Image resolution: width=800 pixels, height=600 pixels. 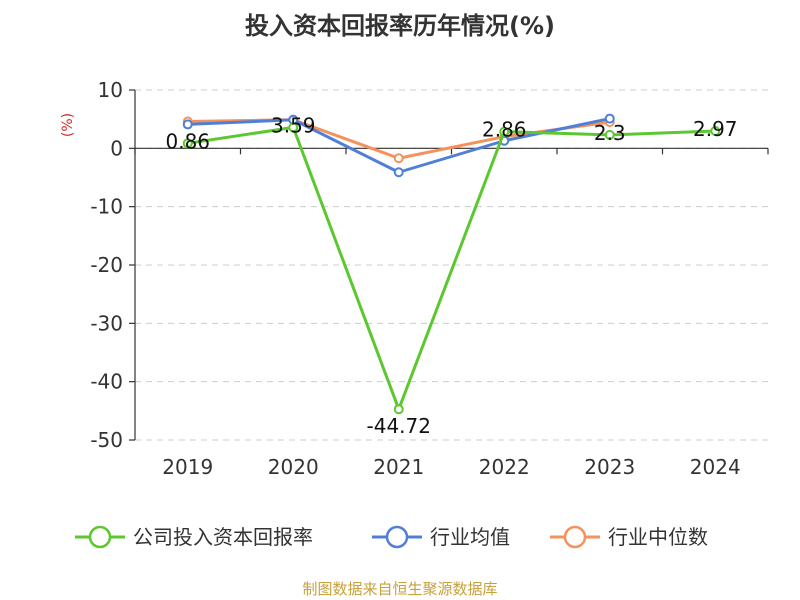 I want to click on legend-item: 公司投入资本回报率, so click(x=194, y=537).